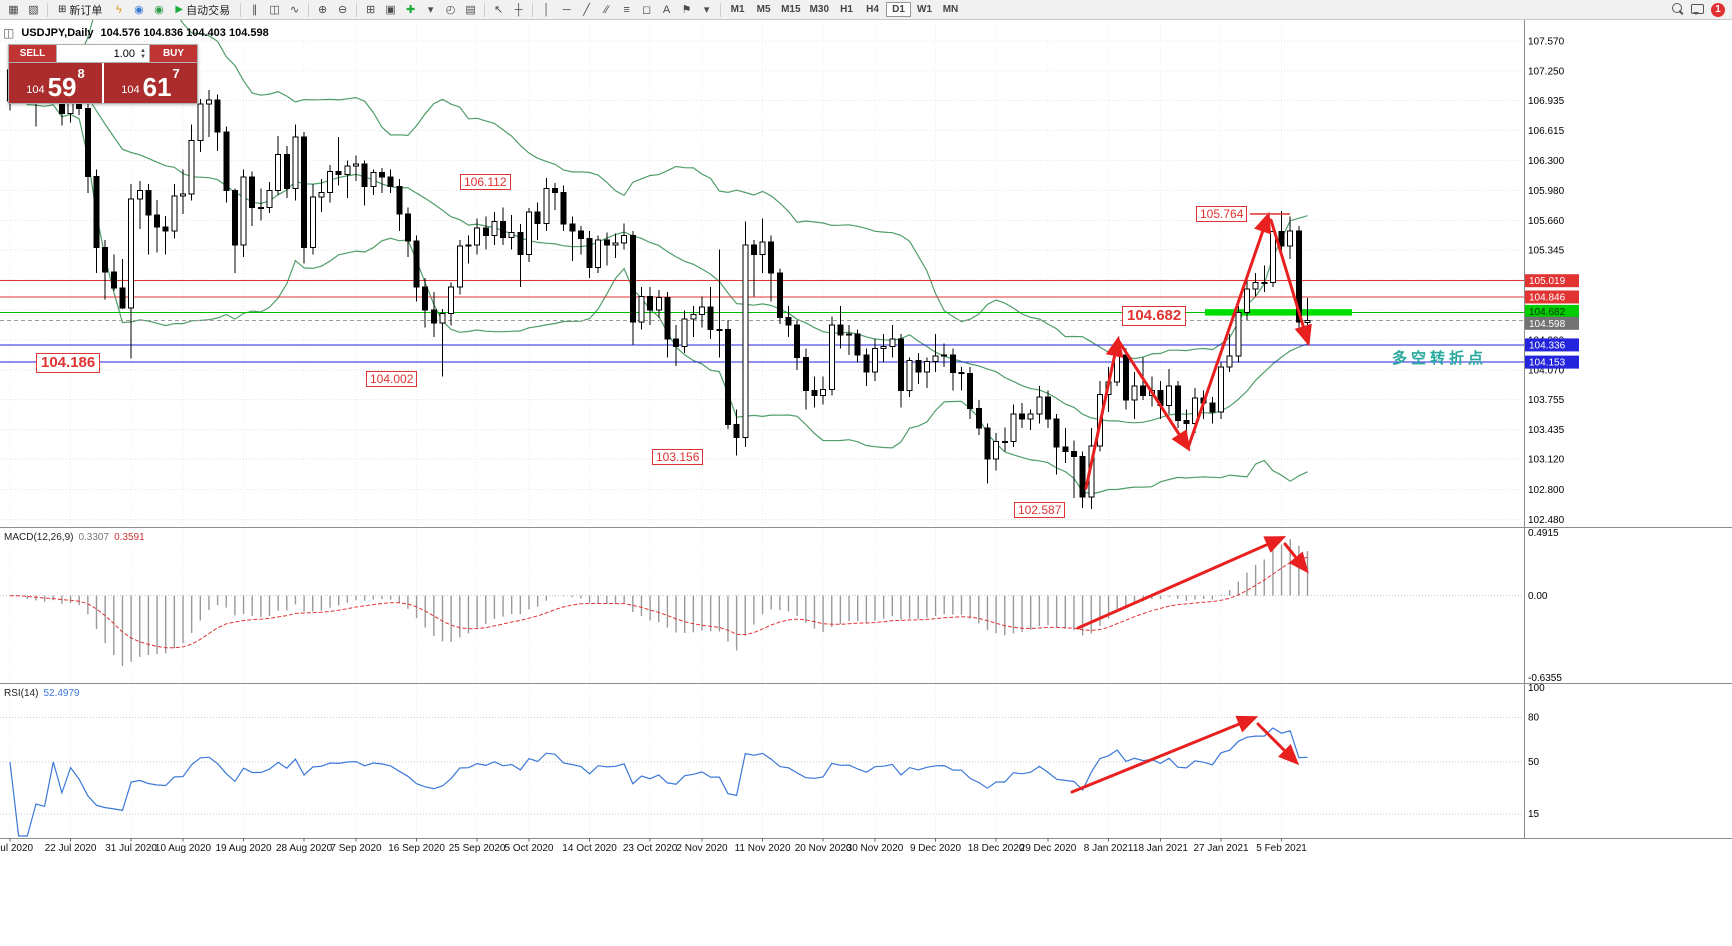  Describe the element at coordinates (762, 321) in the screenshot. I see `horizontal-price-lines` at that location.